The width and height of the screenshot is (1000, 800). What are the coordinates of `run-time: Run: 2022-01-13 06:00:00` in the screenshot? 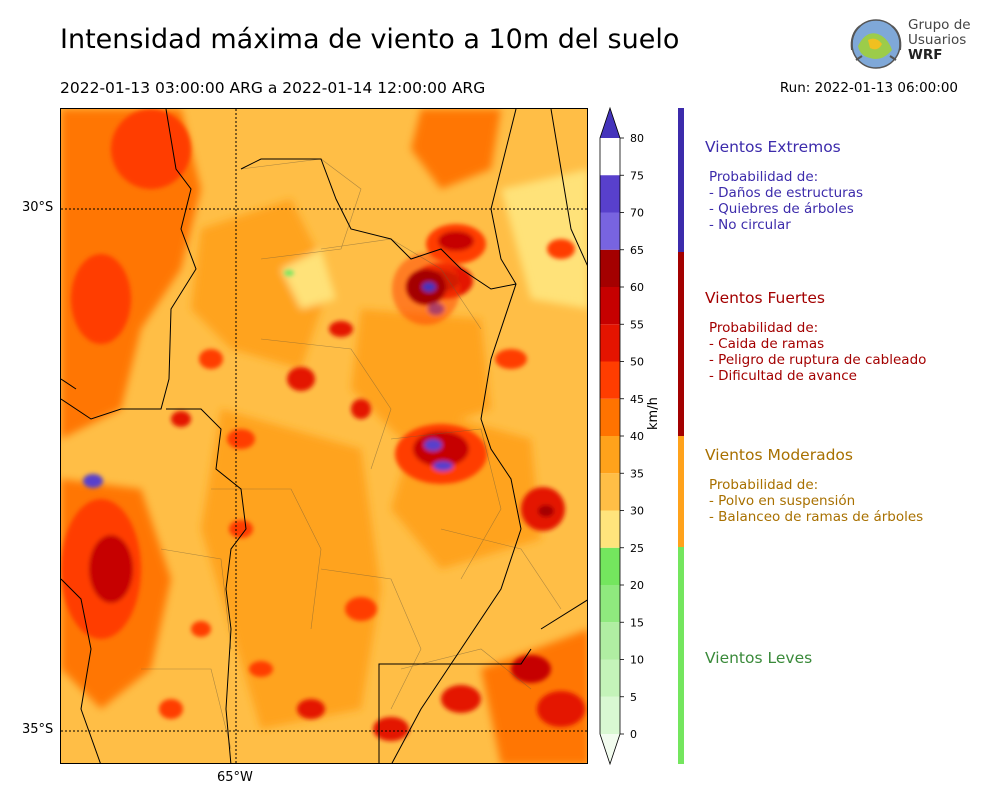 It's located at (868, 88).